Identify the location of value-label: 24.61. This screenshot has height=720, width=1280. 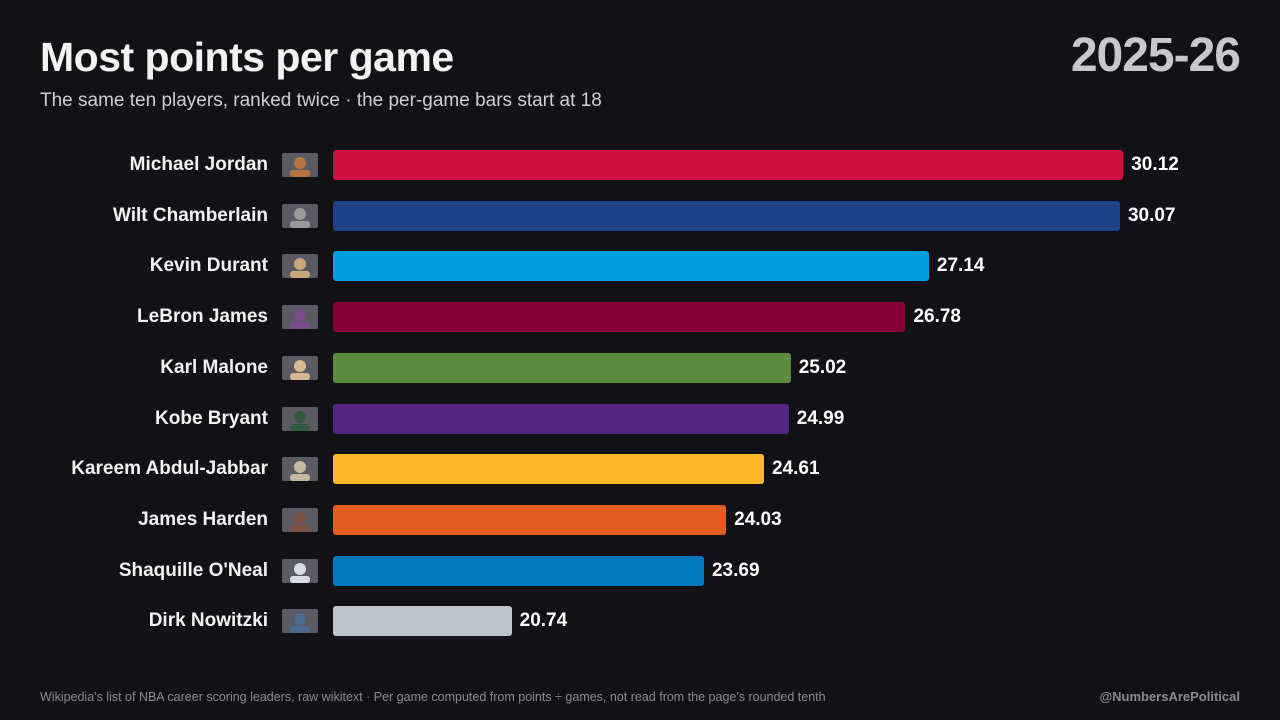
(795, 469).